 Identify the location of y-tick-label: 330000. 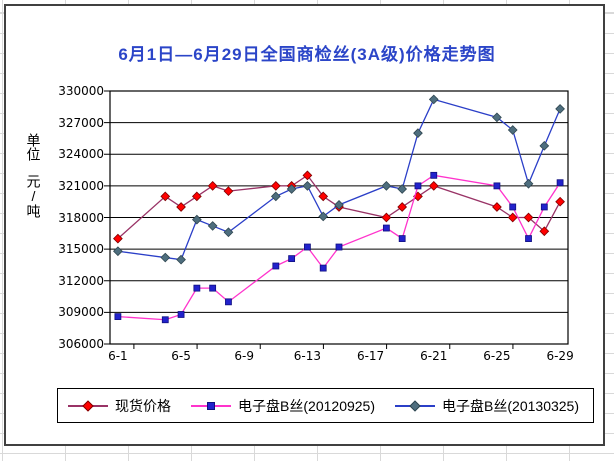
(81, 91).